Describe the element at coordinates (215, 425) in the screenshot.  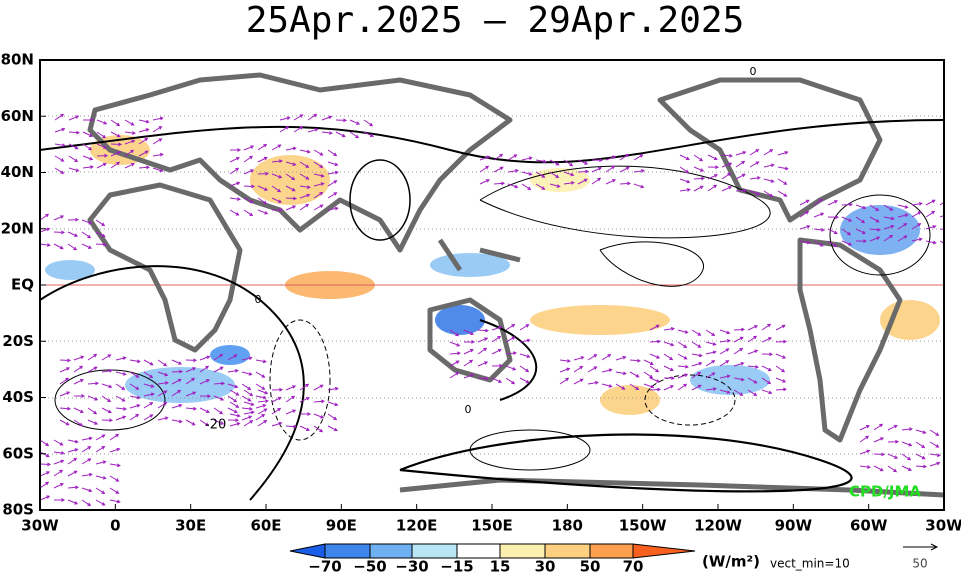
I see `contour-label: -20` at that location.